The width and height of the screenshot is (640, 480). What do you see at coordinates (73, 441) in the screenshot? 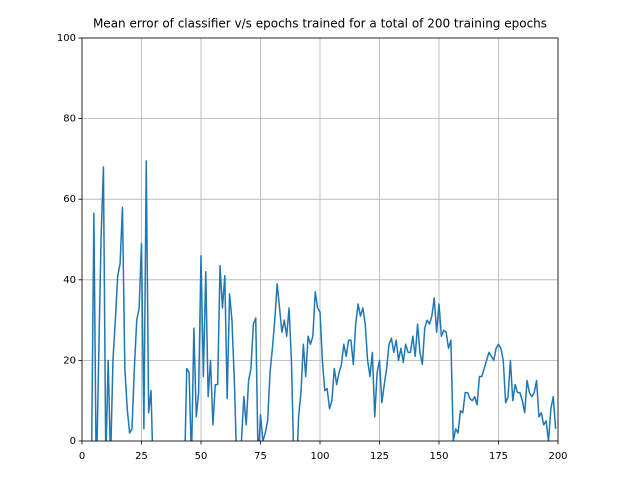
I see `y-tick-label: 0` at bounding box center [73, 441].